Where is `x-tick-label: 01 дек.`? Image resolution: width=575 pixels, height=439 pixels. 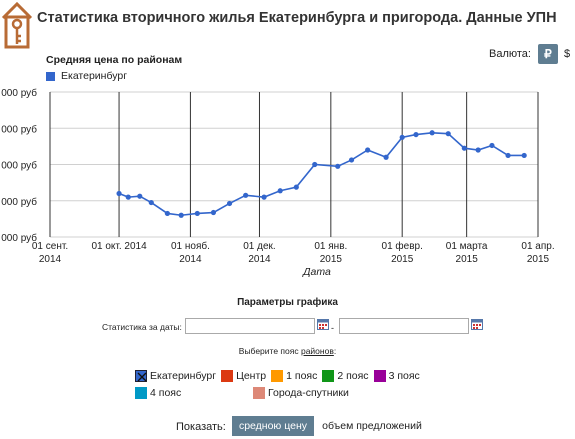 x-tick-label: 01 дек. is located at coordinates (259, 246).